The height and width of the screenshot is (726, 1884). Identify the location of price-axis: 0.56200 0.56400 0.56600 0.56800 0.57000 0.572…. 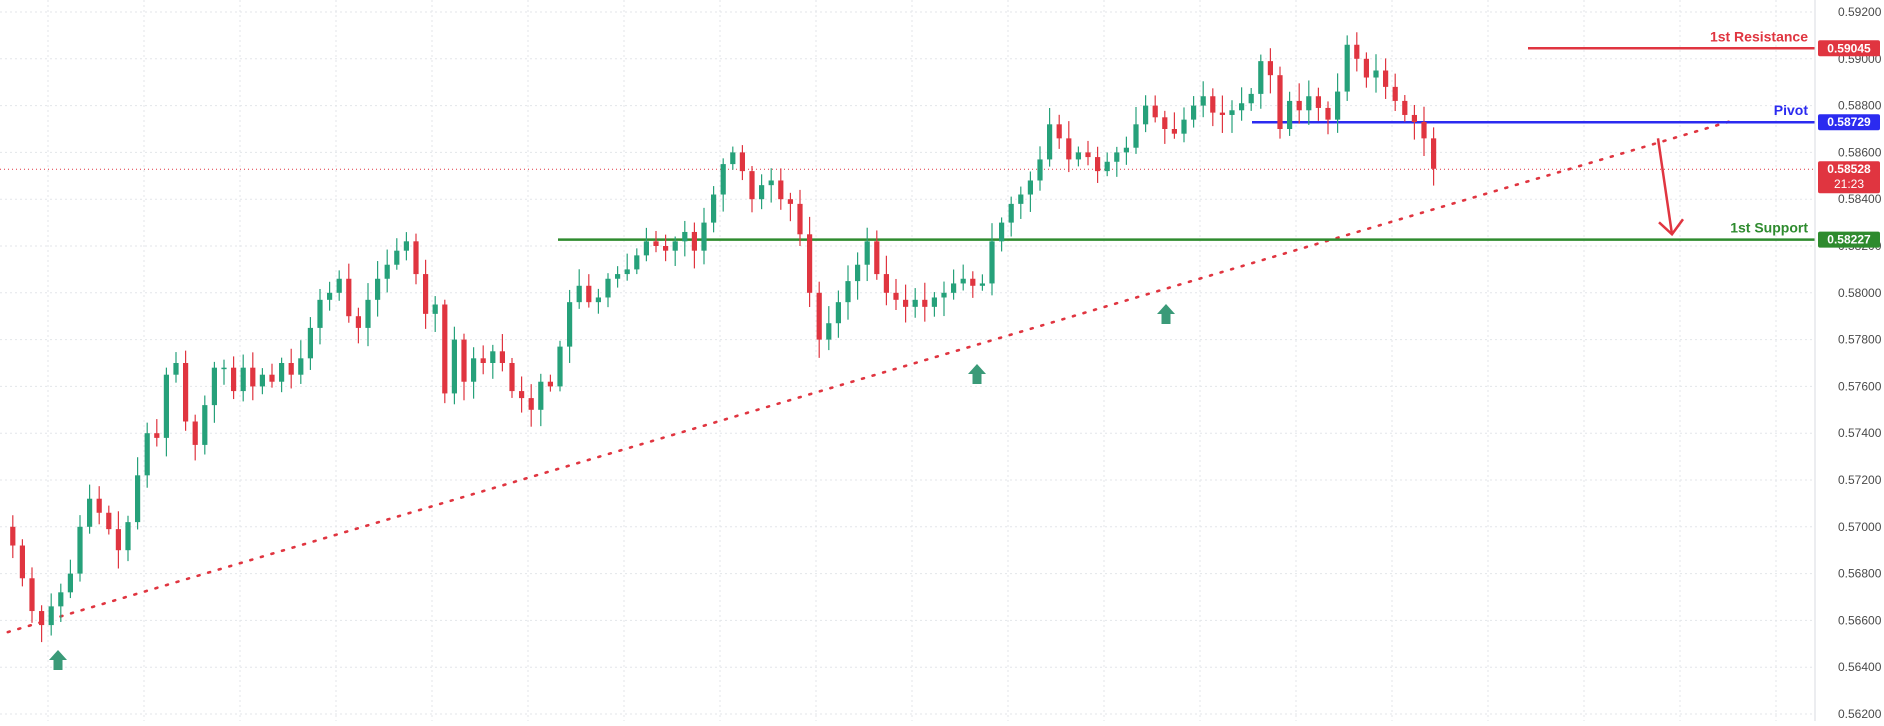
(1849, 360).